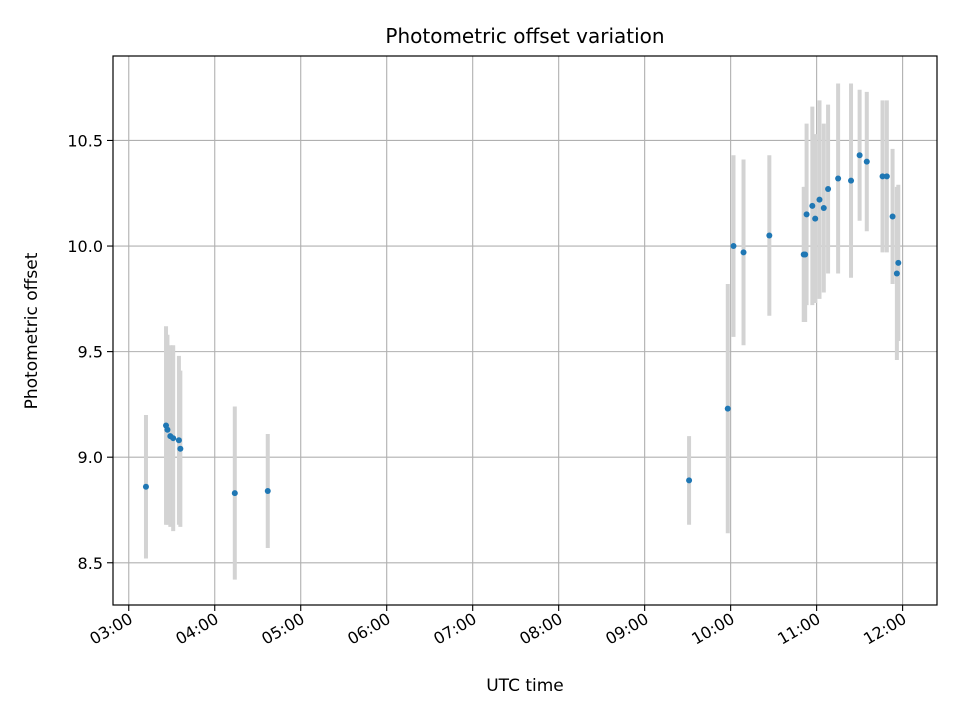 This screenshot has width=960, height=720. What do you see at coordinates (85, 140) in the screenshot?
I see `y-tick-label: 10.5` at bounding box center [85, 140].